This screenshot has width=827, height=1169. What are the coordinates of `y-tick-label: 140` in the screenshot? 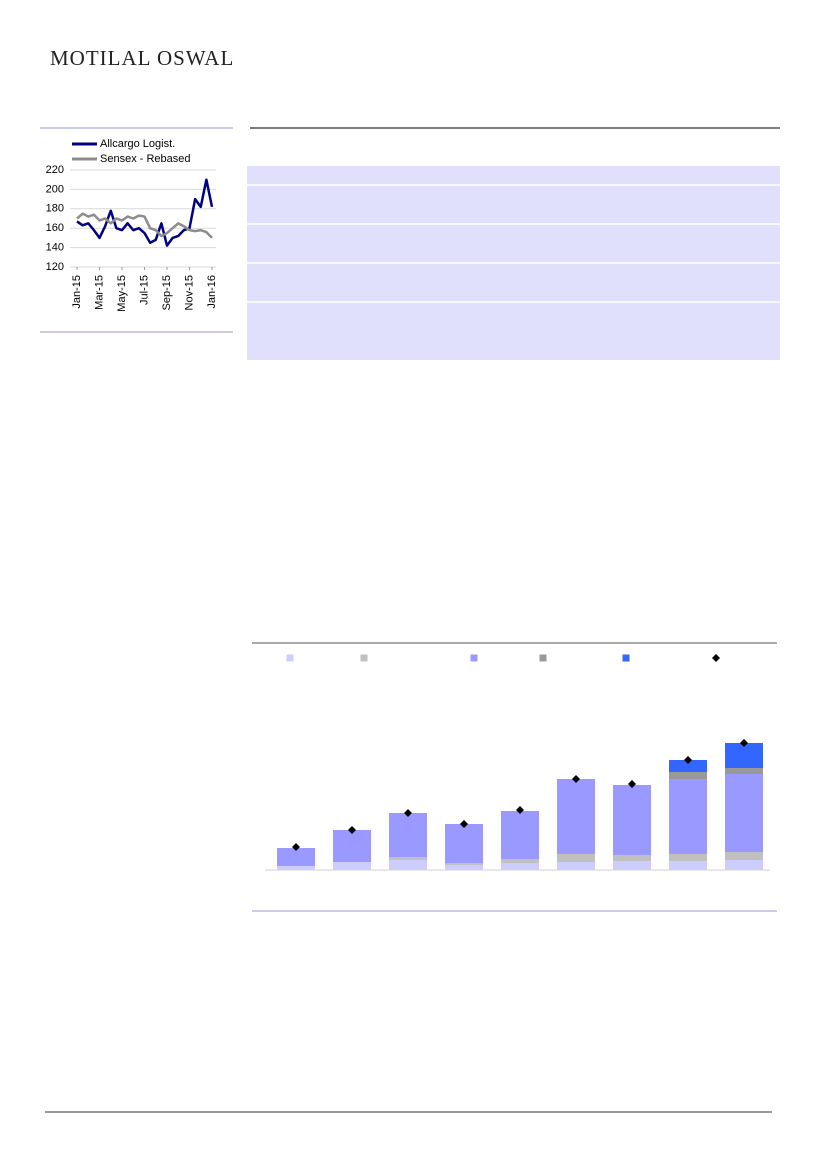 It's located at (55, 248).